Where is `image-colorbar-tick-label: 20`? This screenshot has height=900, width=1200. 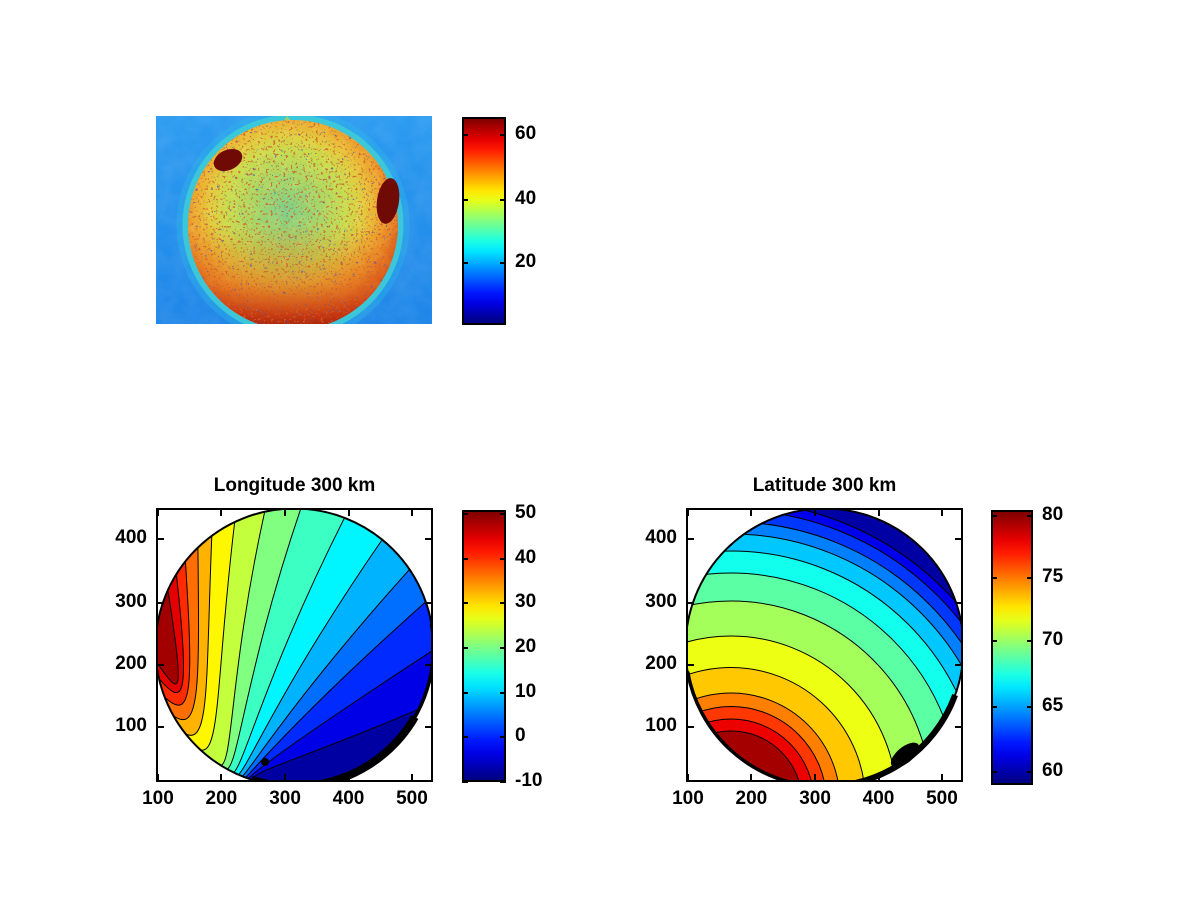
image-colorbar-tick-label: 20 is located at coordinates (526, 262).